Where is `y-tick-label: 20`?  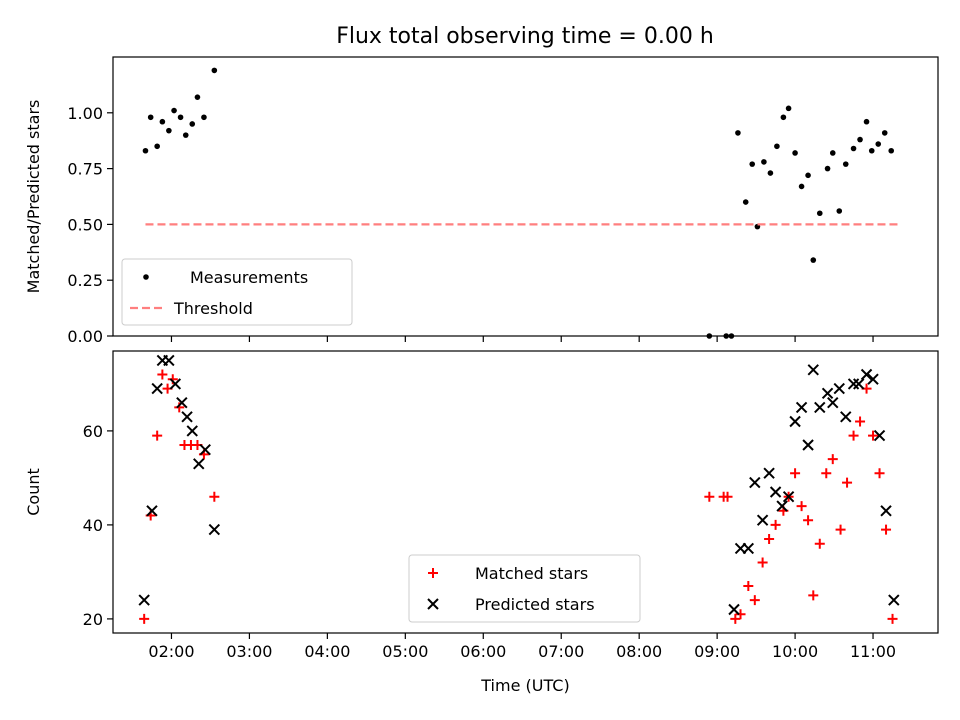
y-tick-label: 20 is located at coordinates (93, 619).